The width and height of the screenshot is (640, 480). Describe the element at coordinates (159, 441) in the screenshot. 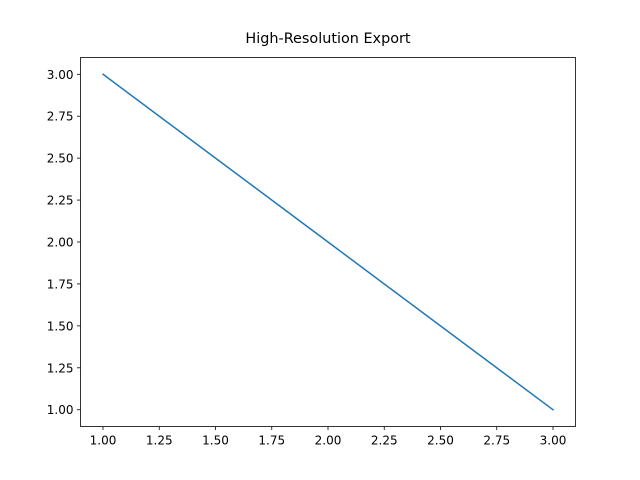

I see `x-tick-label: 1.25` at that location.